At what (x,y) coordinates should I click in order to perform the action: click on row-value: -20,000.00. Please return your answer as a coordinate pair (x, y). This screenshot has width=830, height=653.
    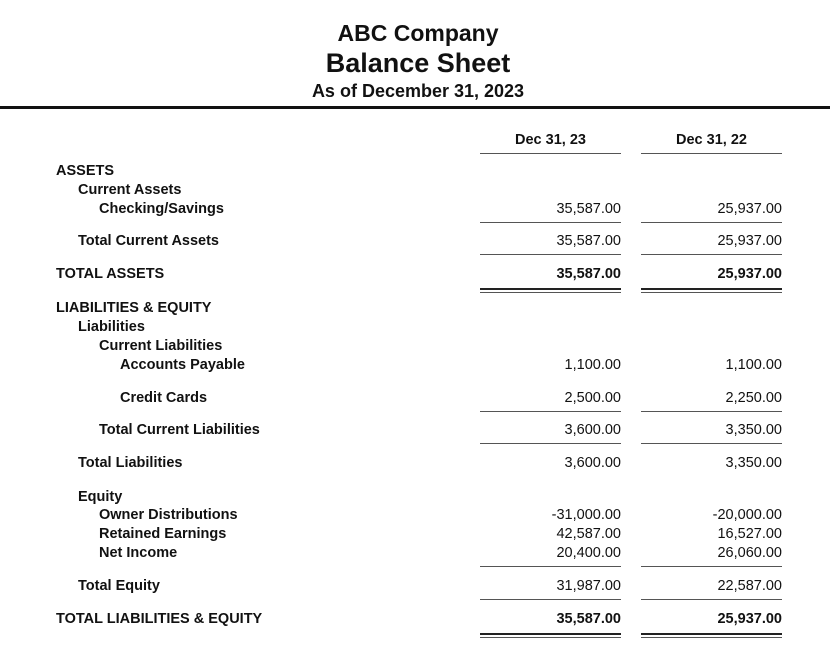
    Looking at the image, I should click on (747, 515).